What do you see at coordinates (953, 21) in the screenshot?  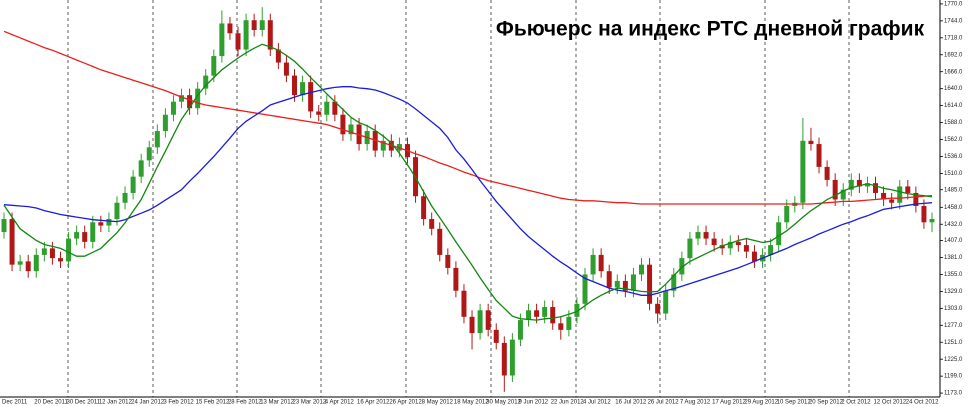 I see `y-tick-label: 1744.0` at bounding box center [953, 21].